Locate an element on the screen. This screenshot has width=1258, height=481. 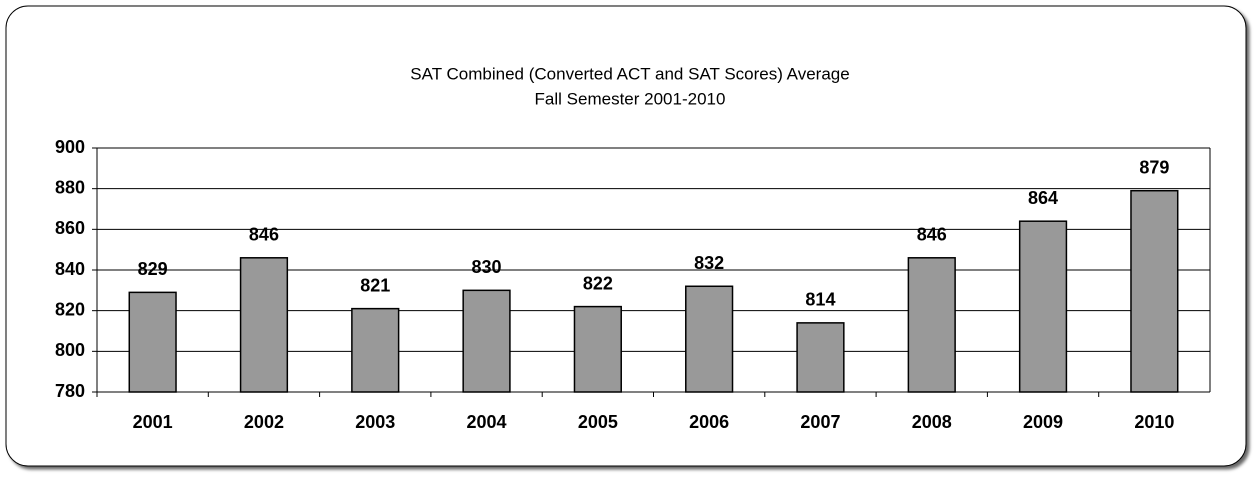
y-tick-label: 800 is located at coordinates (70, 350).